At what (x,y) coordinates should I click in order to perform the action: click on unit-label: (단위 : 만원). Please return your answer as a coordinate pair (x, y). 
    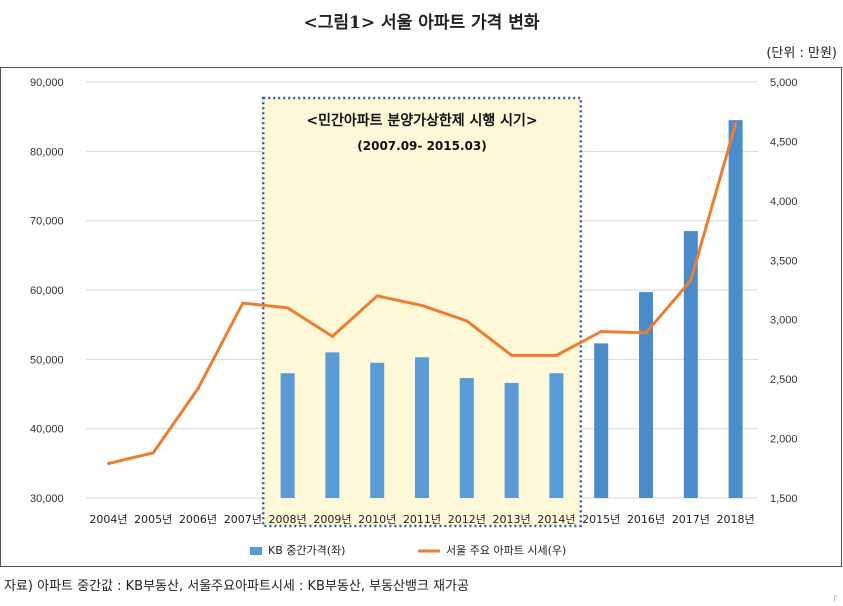
    Looking at the image, I should click on (801, 53).